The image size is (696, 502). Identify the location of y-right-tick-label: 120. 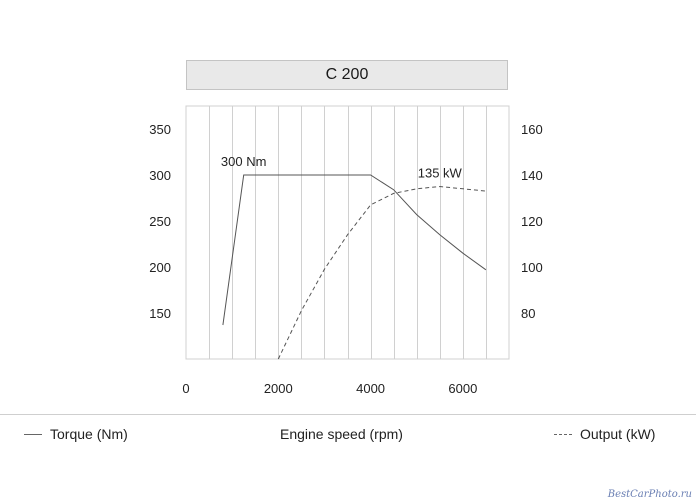
(532, 221).